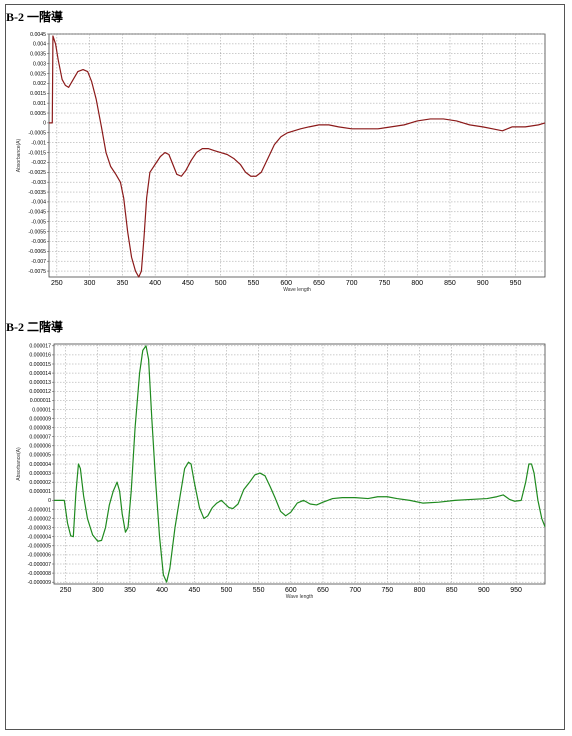 Image resolution: width=572 pixels, height=736 pixels. What do you see at coordinates (39, 556) in the screenshot?
I see `y-tick-label: -0.000006` at bounding box center [39, 556].